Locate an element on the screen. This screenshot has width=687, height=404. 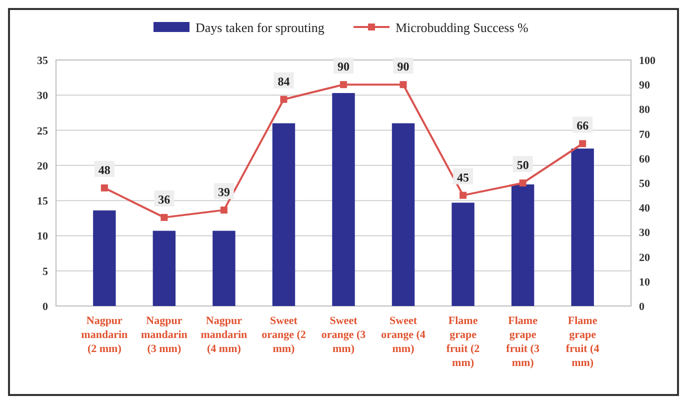
y-tick-label: 20 is located at coordinates (42, 166).